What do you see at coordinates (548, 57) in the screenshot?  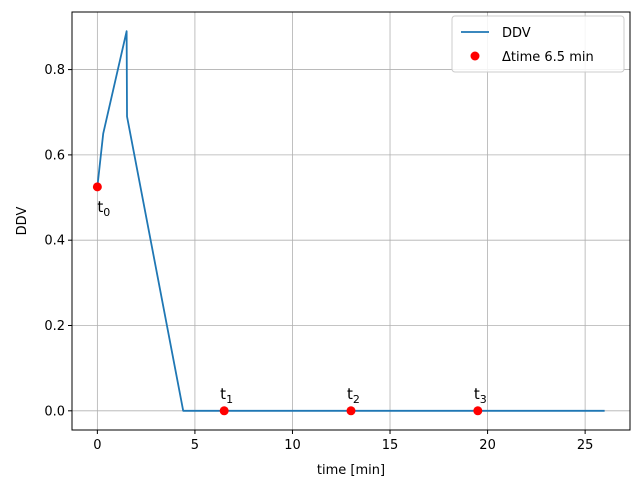 I see `legend-label-time: Δtime 6.5 min` at bounding box center [548, 57].